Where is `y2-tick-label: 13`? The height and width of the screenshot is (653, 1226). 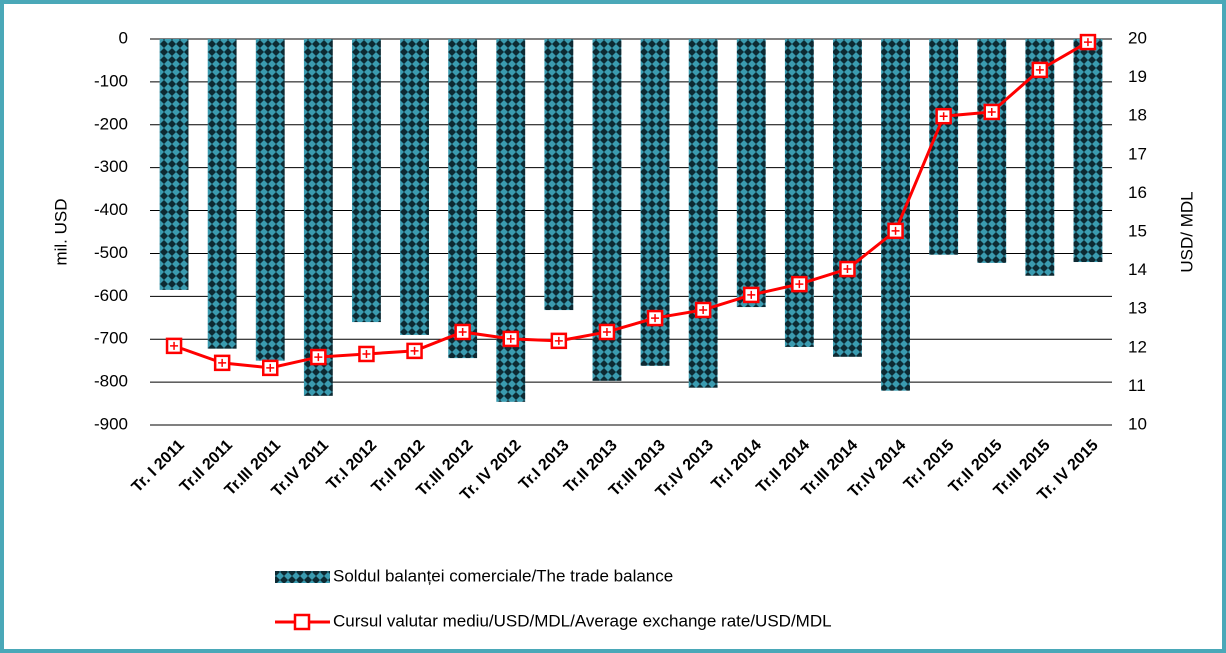
y2-tick-label: 13 is located at coordinates (1137, 308).